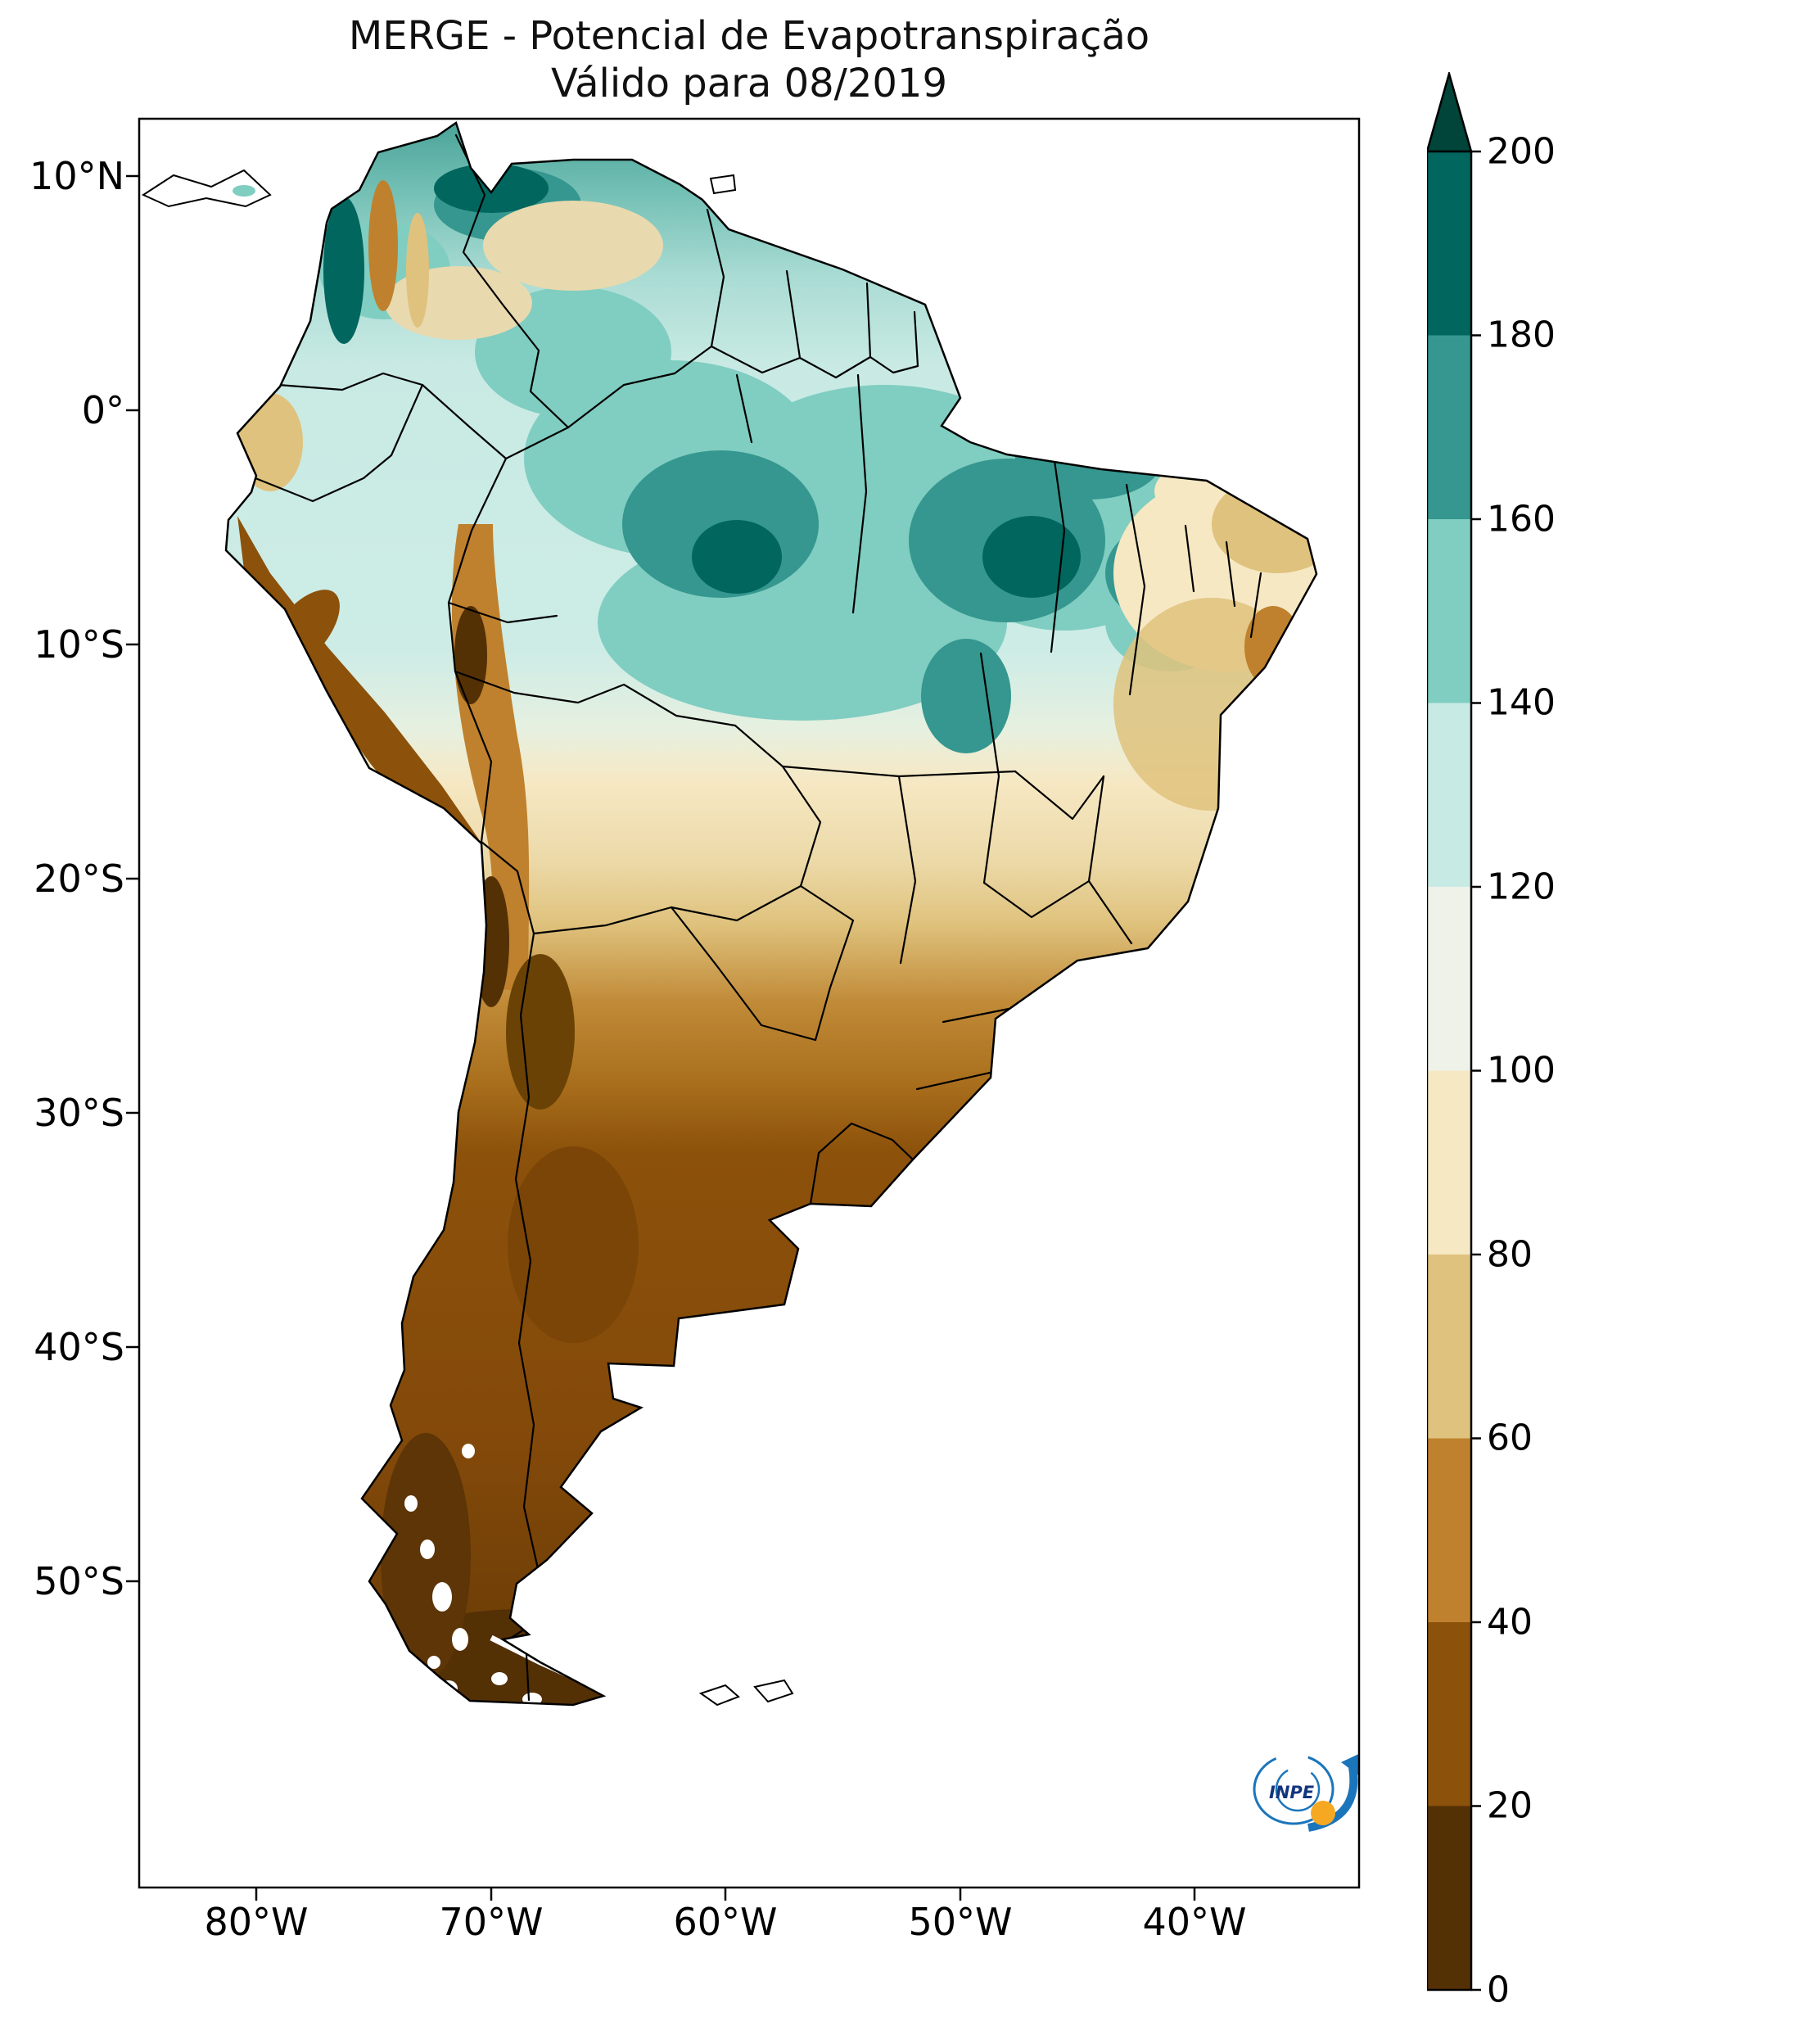 The height and width of the screenshot is (2030, 1820). Describe the element at coordinates (1522, 519) in the screenshot. I see `cb-tick-160: 160` at that location.